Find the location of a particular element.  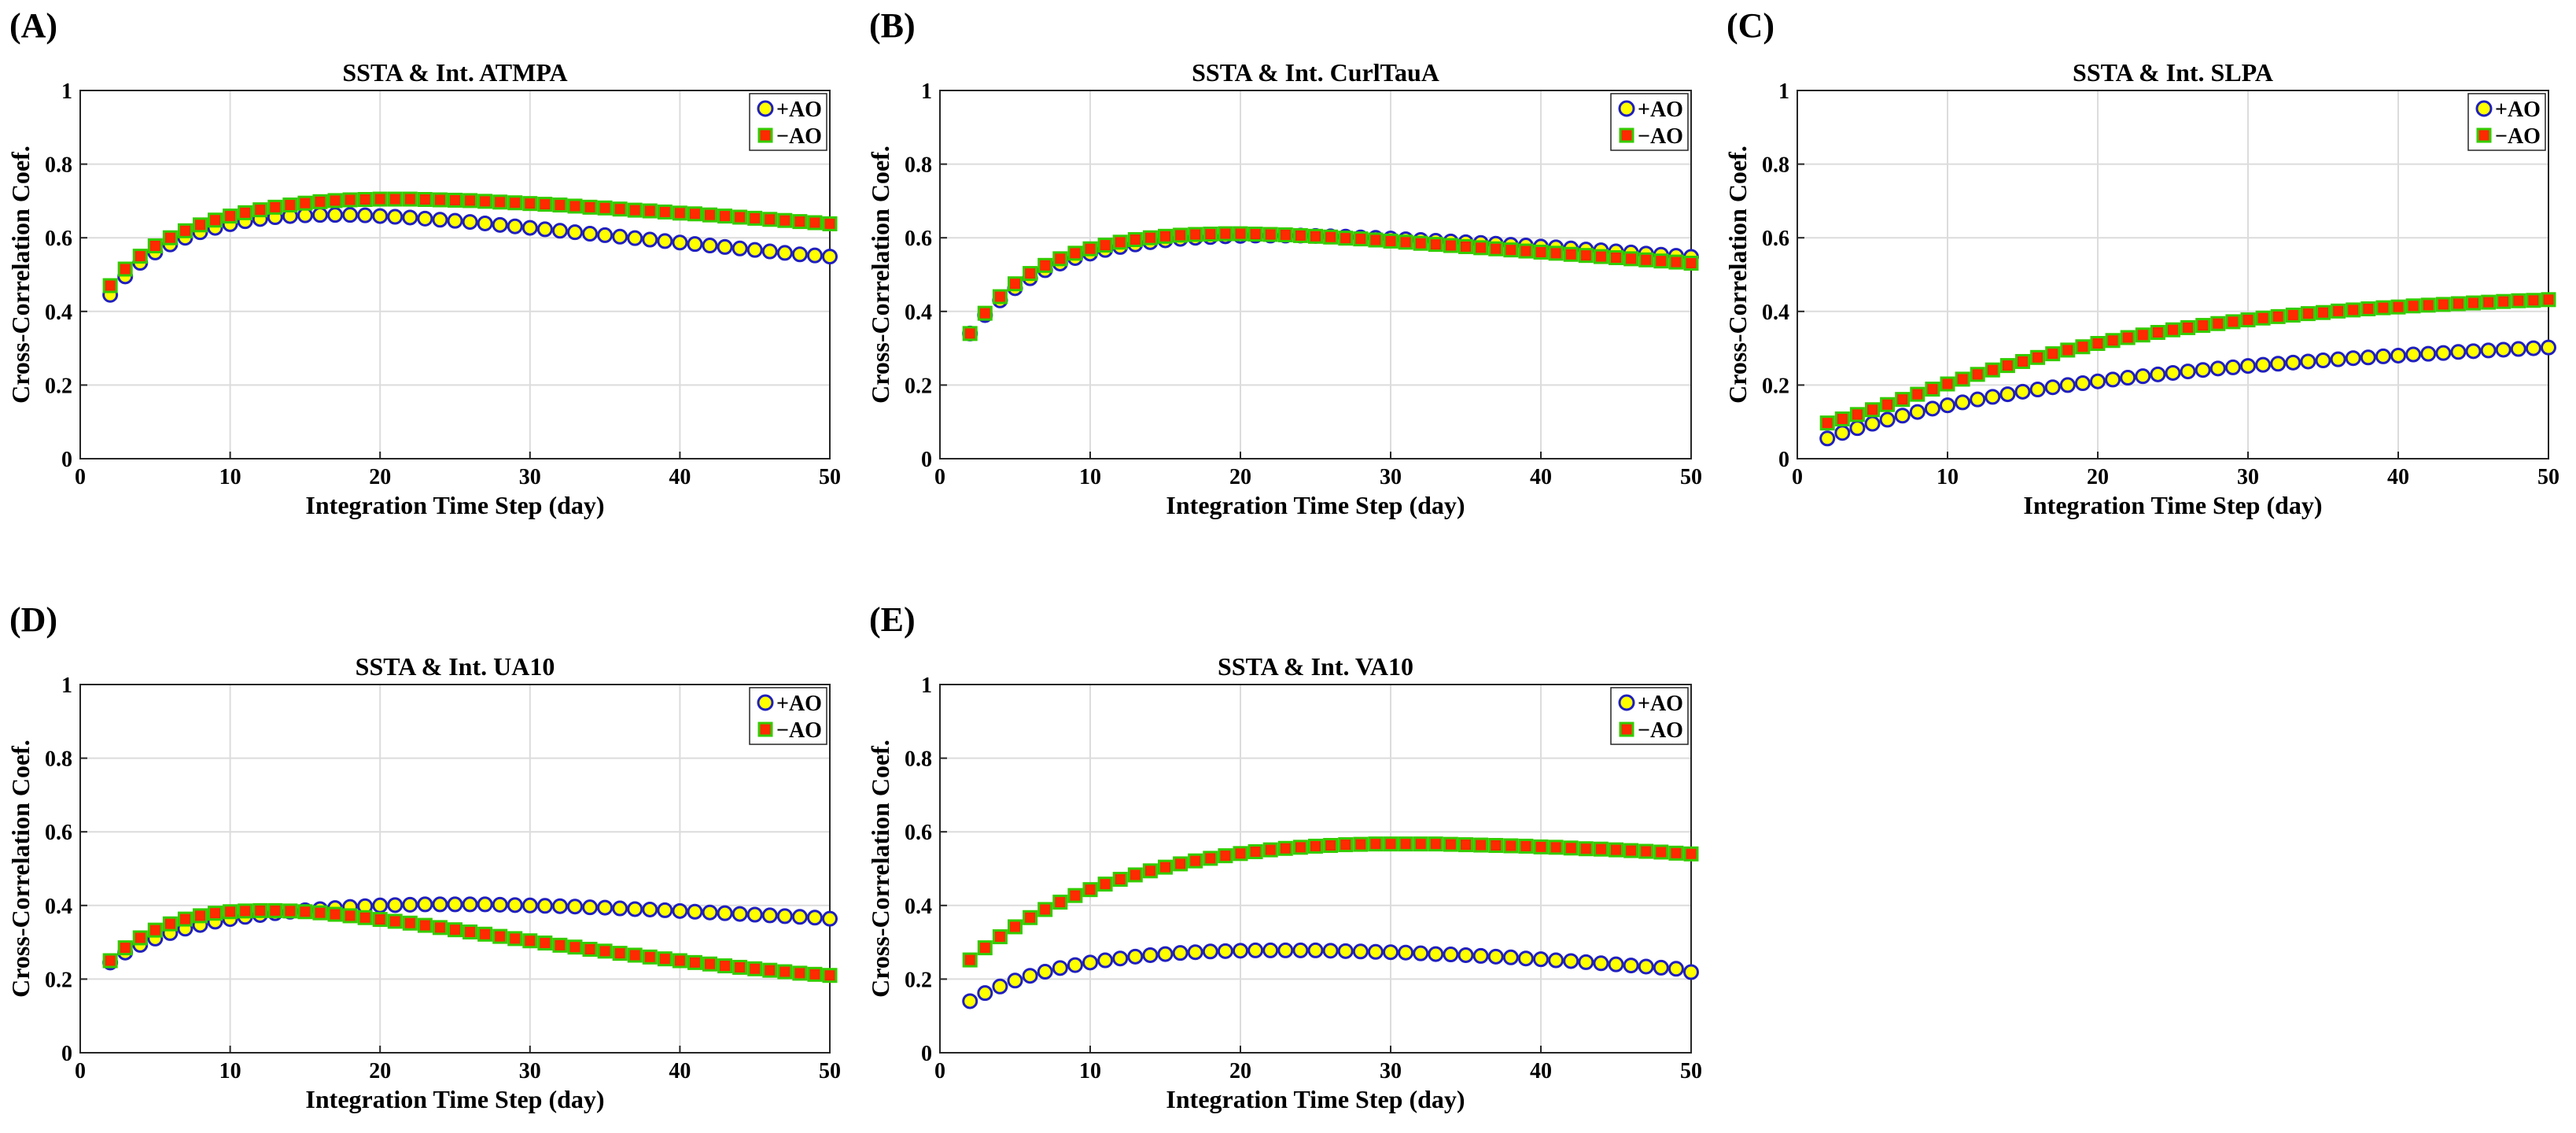

legend-label: −AO is located at coordinates (2518, 136).